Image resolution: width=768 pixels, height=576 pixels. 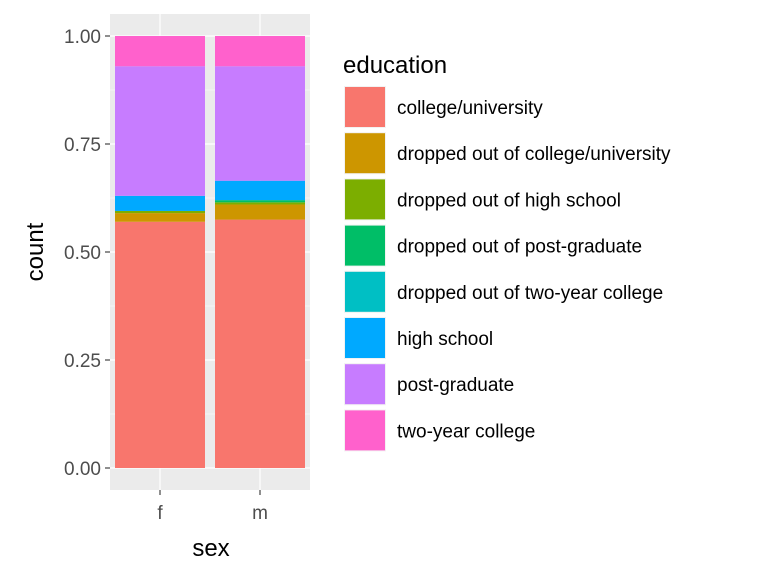 I want to click on y-tick-label: 0.75, so click(x=82, y=145).